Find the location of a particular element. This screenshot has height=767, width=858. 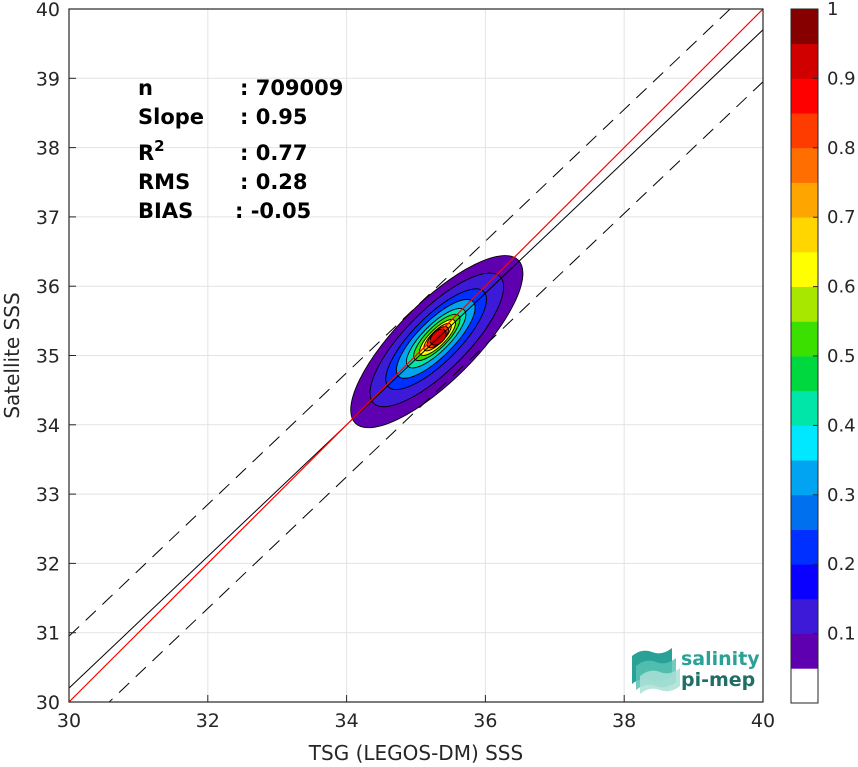

y-tick-label: 31 is located at coordinates (48, 634).